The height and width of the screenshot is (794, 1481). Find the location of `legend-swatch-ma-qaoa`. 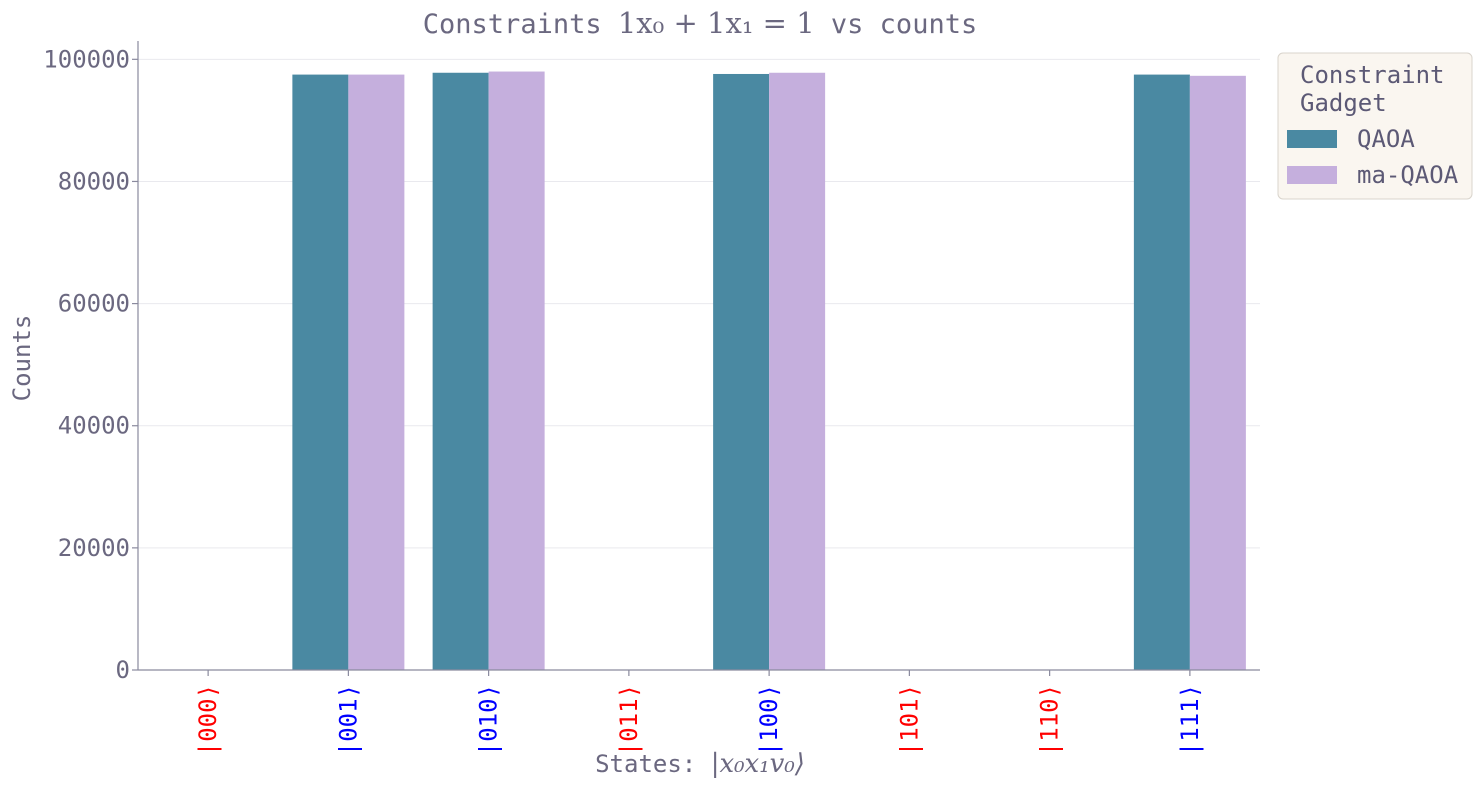

legend-swatch-ma-qaoa is located at coordinates (1312, 175).